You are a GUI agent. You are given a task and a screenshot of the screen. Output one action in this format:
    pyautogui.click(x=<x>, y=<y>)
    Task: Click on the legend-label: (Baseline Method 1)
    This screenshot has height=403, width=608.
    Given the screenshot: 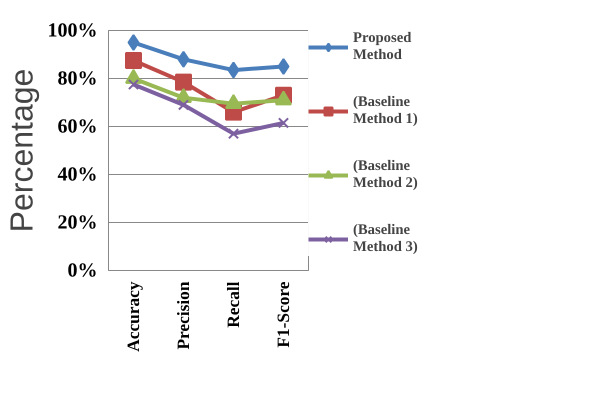 What is the action you would take?
    pyautogui.click(x=385, y=111)
    